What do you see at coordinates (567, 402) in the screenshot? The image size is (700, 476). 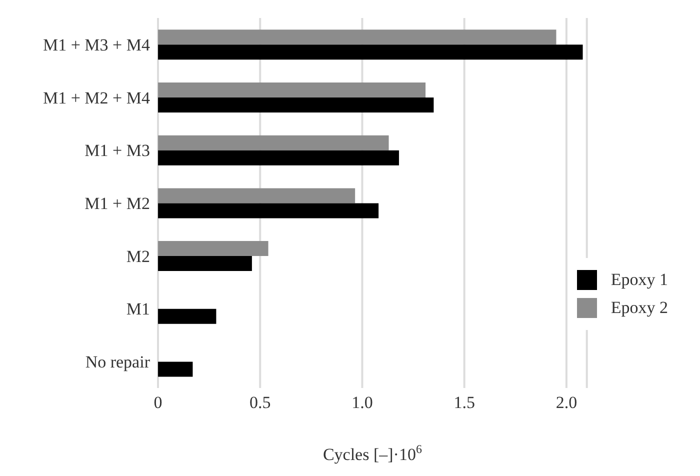 I see `x-tick-label: 2.0` at bounding box center [567, 402].